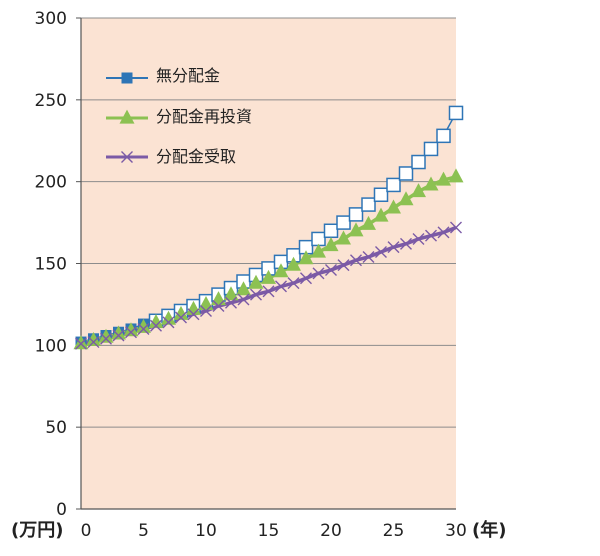 This screenshot has height=556, width=600. I want to click on legend: 無分配金 分配金再投資 分配金受取, so click(179, 116).